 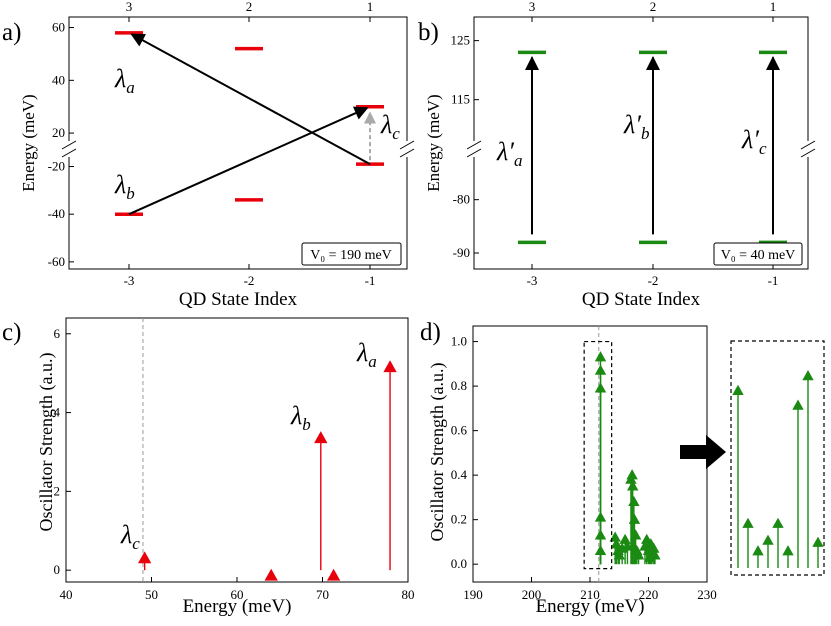 I want to click on panel-b-ylabel: Energy (meV), so click(x=433, y=142).